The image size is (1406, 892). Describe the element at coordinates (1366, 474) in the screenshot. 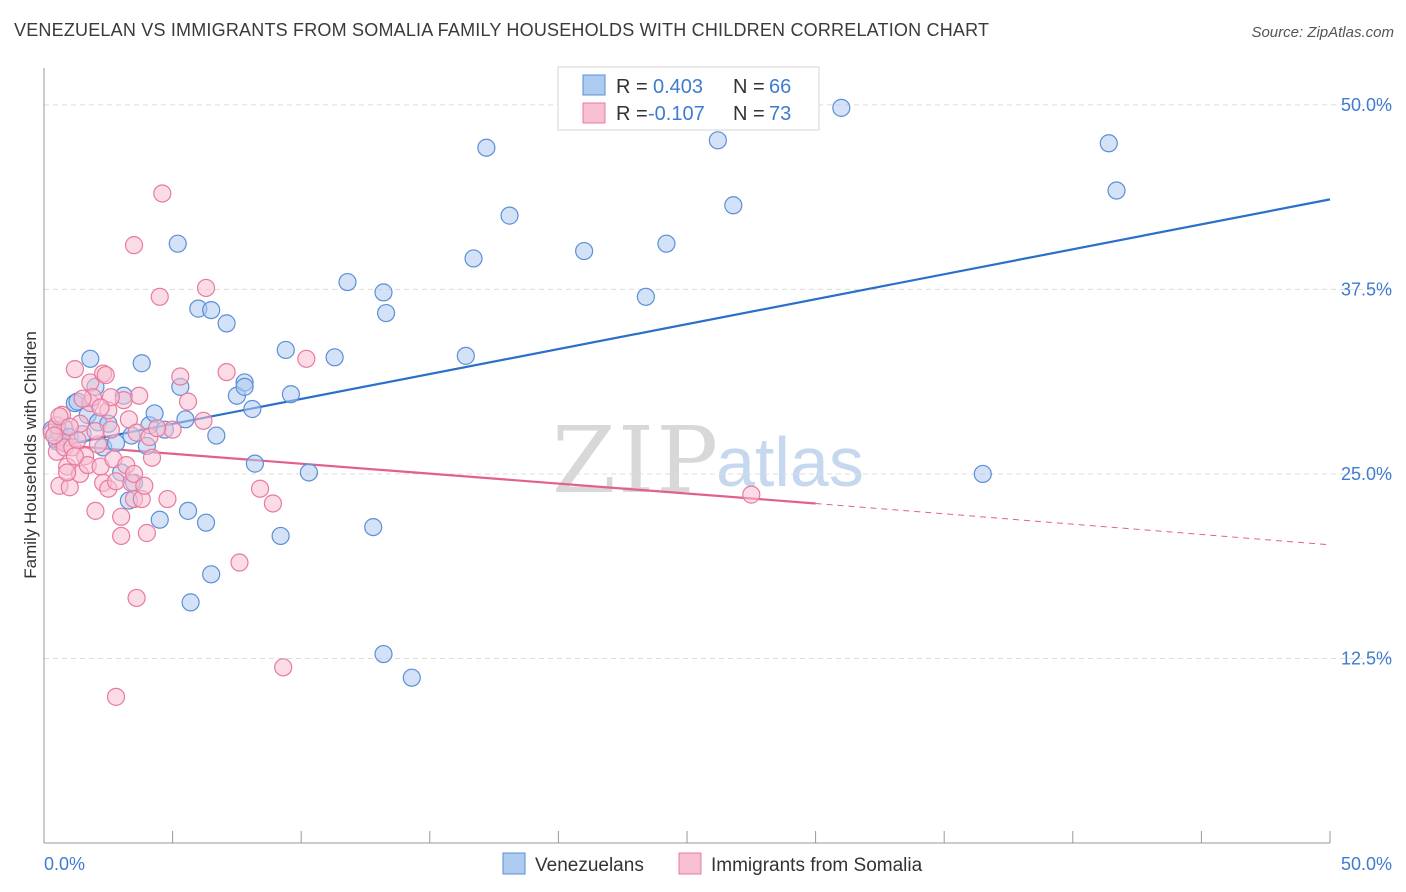

I see `y-tick-label: 25.0%` at that location.